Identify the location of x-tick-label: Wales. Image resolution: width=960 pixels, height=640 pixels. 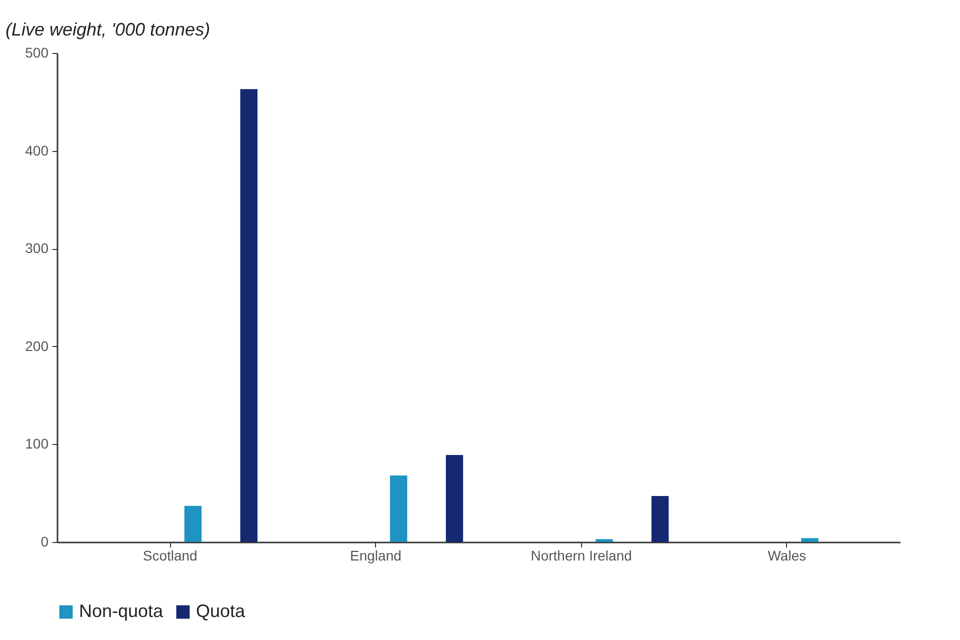
(787, 556).